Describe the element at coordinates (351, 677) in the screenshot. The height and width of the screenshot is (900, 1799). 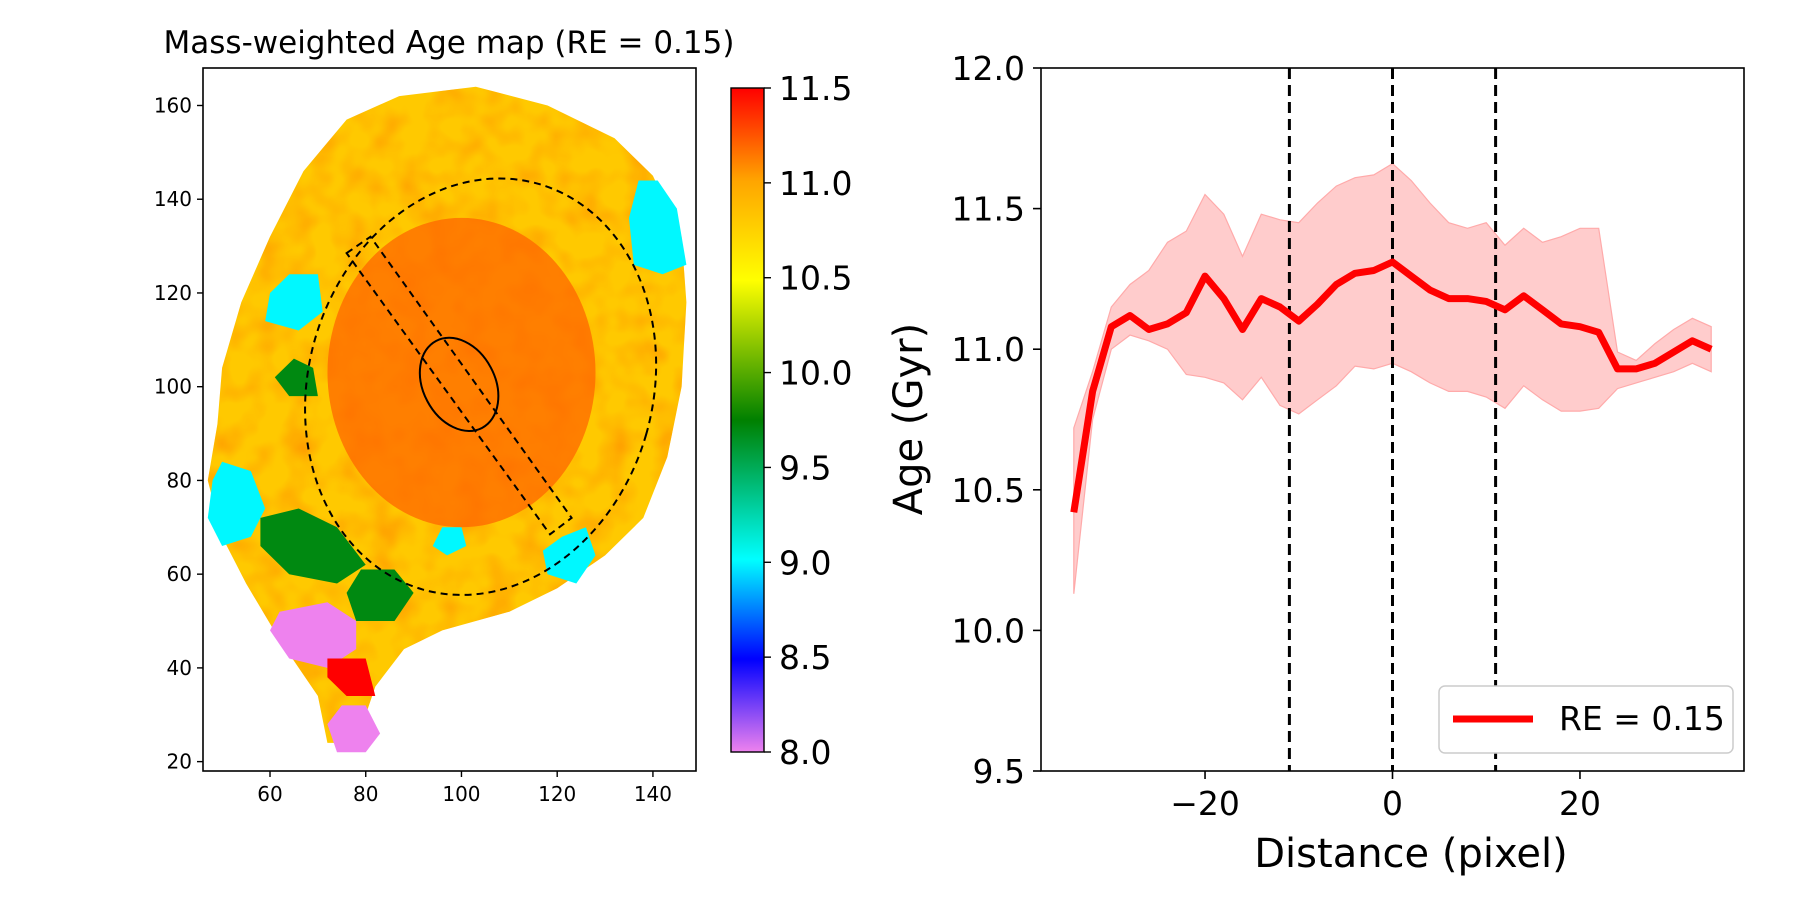
I see `red-patch` at that location.